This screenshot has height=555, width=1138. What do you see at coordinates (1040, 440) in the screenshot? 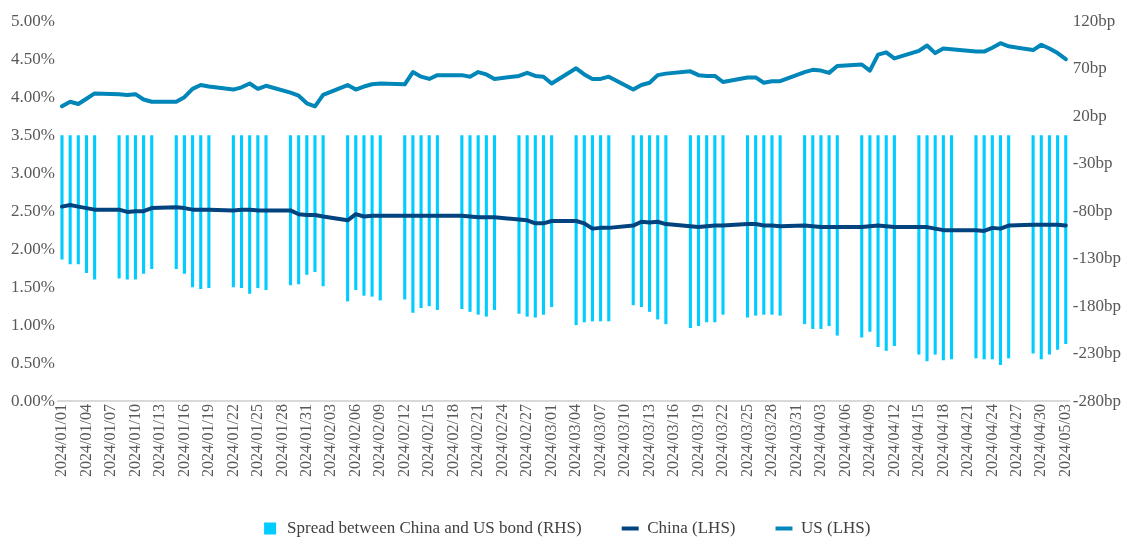
I see `x-tick-label: 2024/04/30` at bounding box center [1040, 440].